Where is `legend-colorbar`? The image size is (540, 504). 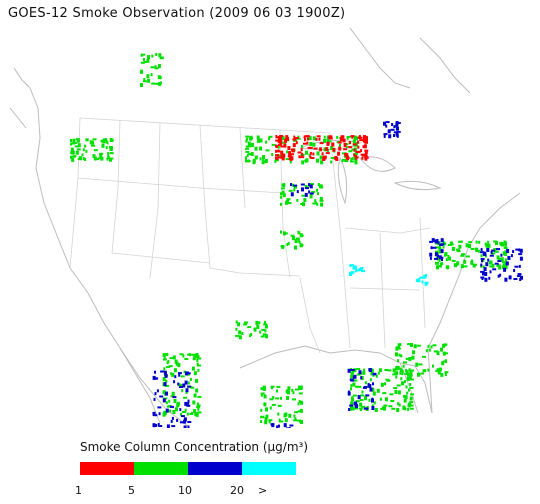 legend-colorbar is located at coordinates (188, 468).